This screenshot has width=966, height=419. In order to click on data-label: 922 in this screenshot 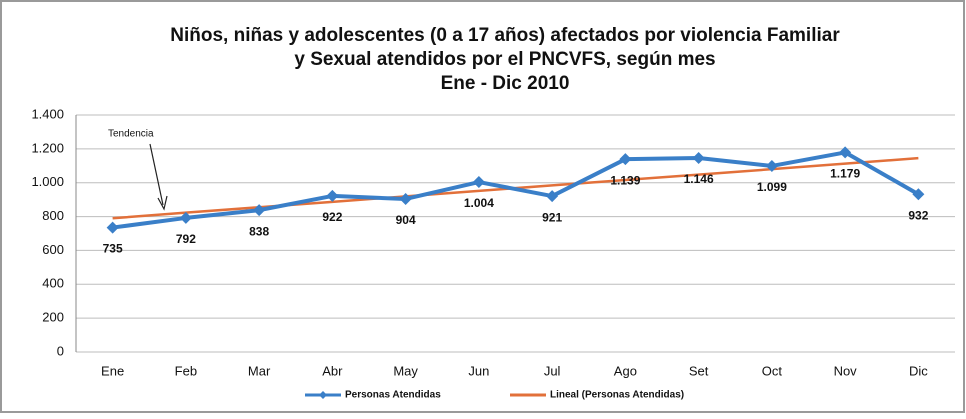, I will do `click(332, 217)`.